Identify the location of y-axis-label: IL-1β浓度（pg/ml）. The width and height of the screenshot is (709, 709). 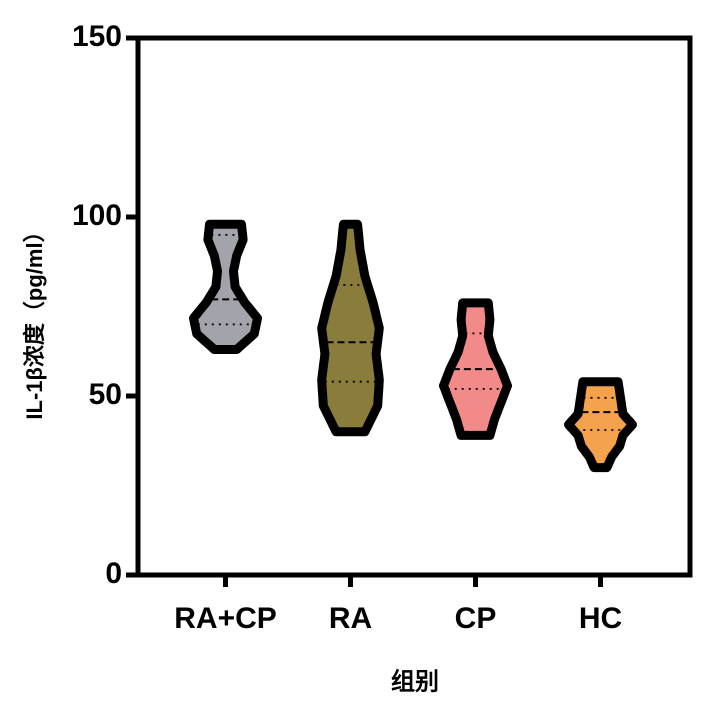
(34, 319).